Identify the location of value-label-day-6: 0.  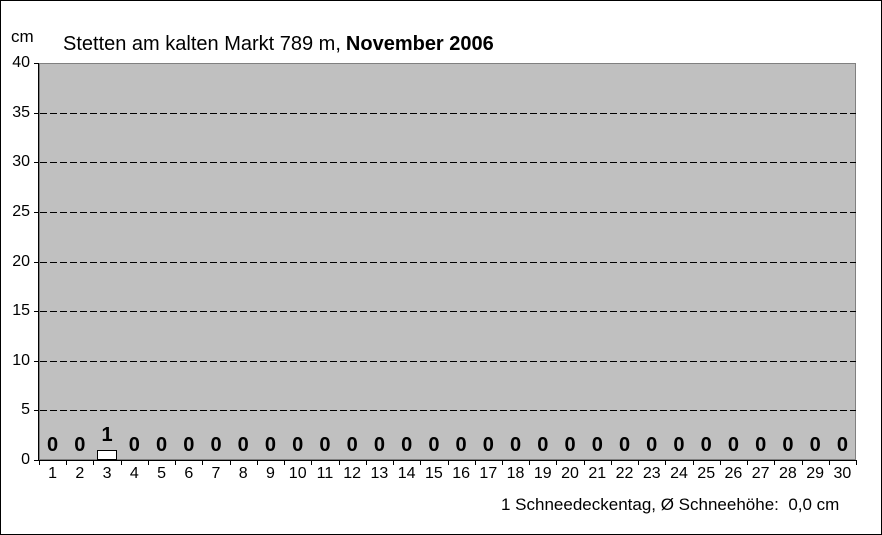
(189, 445).